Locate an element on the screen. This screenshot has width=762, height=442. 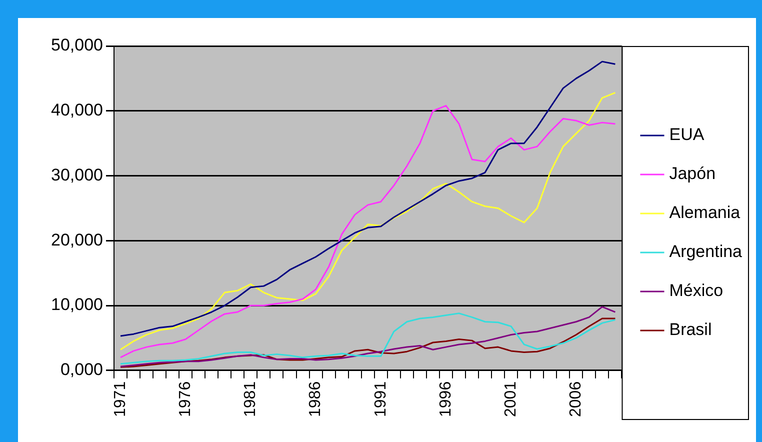
x-tick-label: 1981 is located at coordinates (251, 399).